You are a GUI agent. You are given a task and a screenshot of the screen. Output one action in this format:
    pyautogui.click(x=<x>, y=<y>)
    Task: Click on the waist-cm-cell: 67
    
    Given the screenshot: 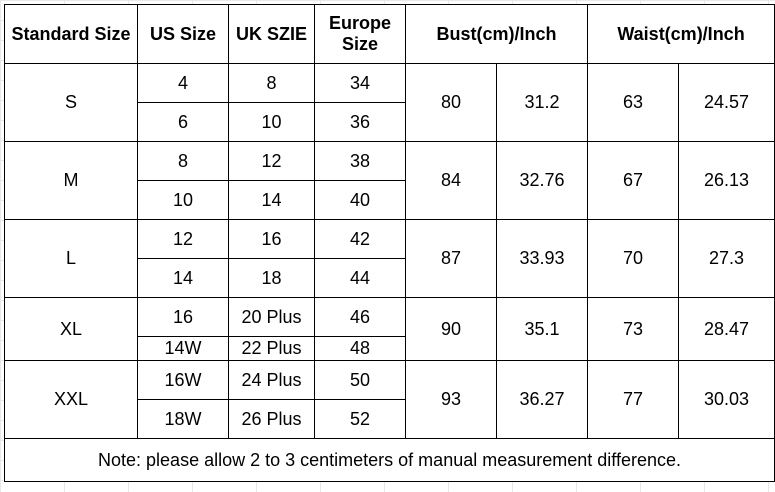 What is the action you would take?
    pyautogui.click(x=633, y=180)
    